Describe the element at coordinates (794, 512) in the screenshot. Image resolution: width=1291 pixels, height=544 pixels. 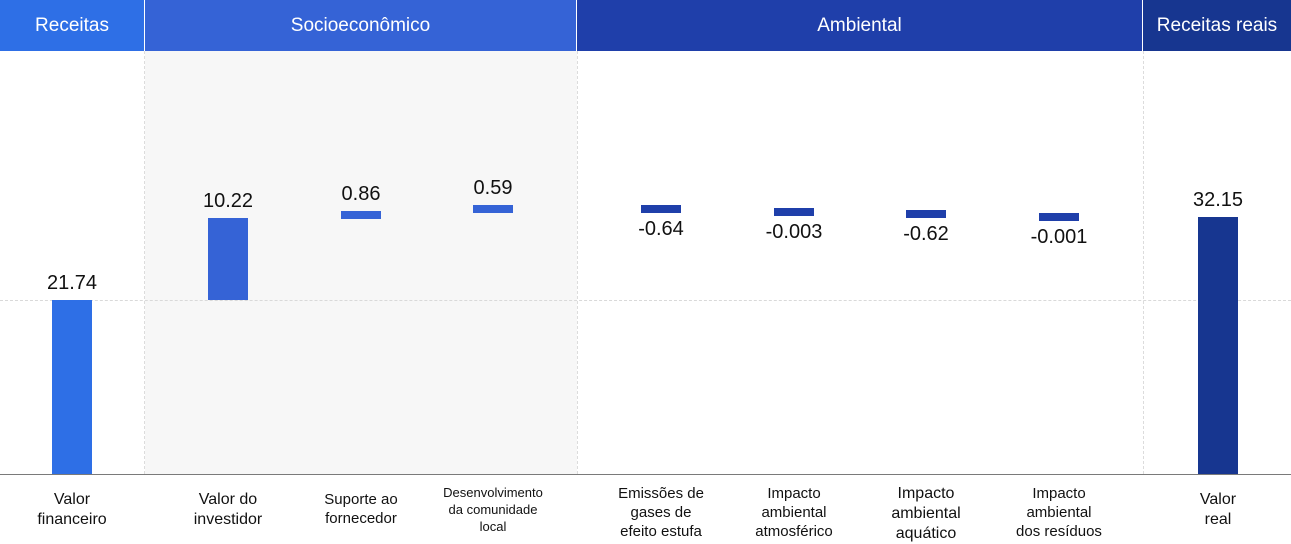
I see `category-label-5: Impacto ambiental atmosférico` at that location.